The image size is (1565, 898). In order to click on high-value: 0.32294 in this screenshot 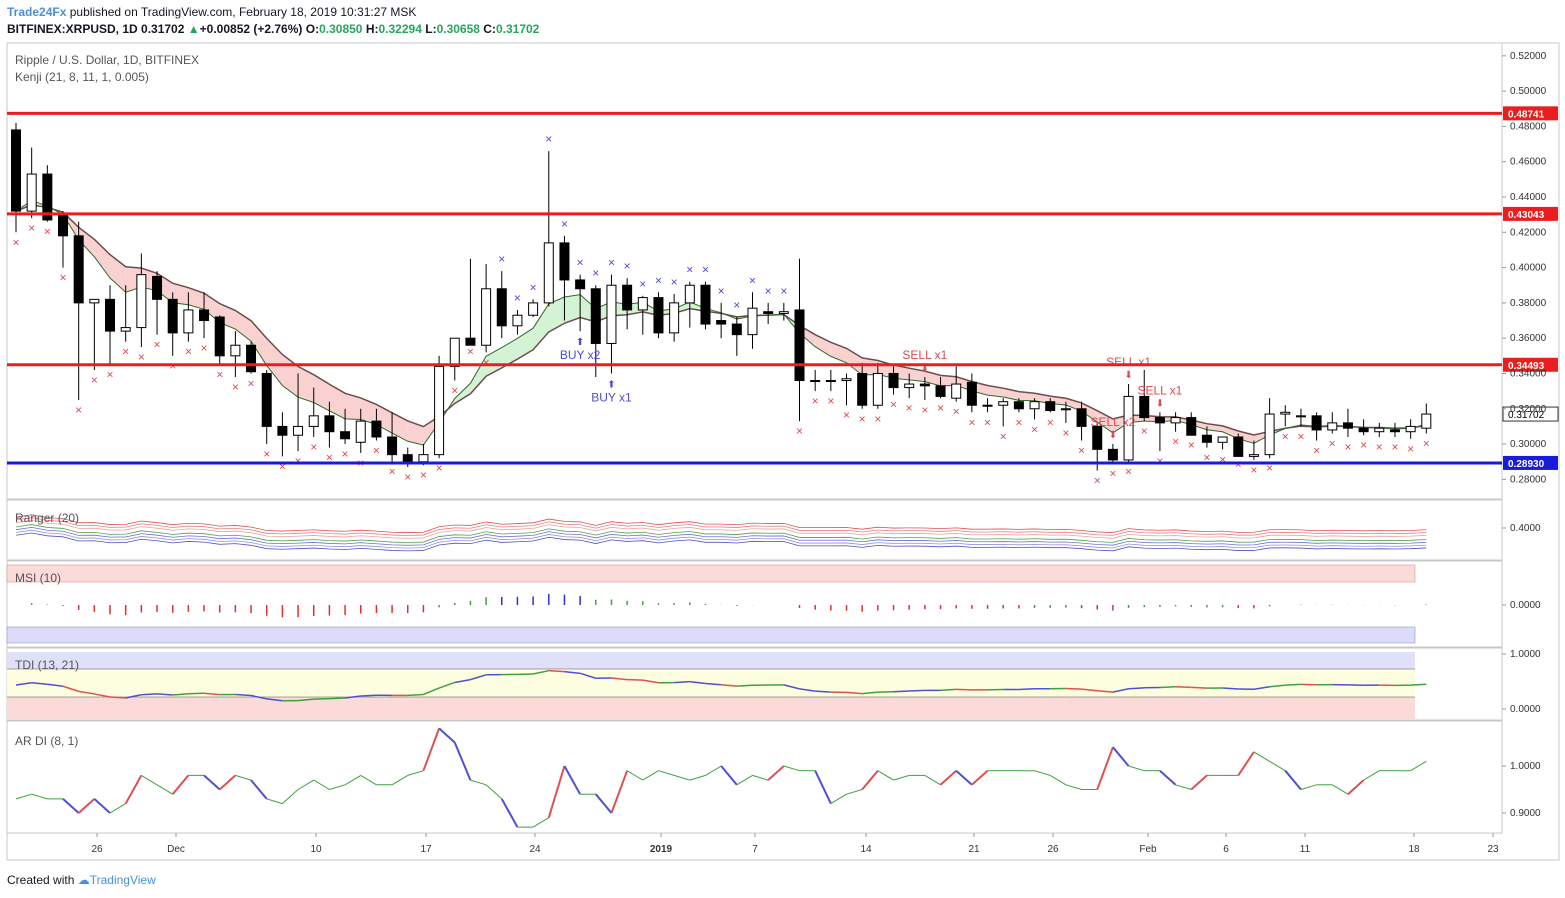, I will do `click(400, 29)`.